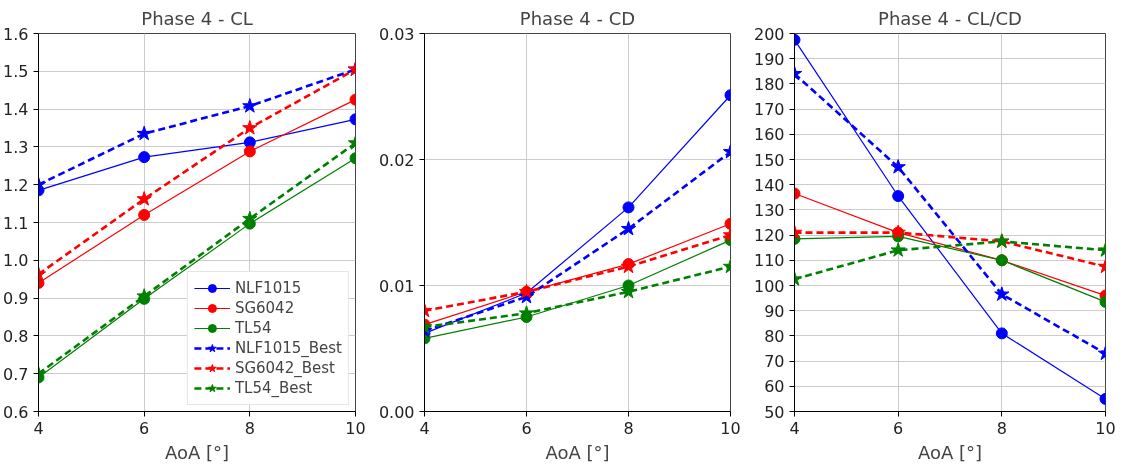 The width and height of the screenshot is (1126, 470). Describe the element at coordinates (396, 34) in the screenshot. I see `y-tick-label: 0.03` at that location.